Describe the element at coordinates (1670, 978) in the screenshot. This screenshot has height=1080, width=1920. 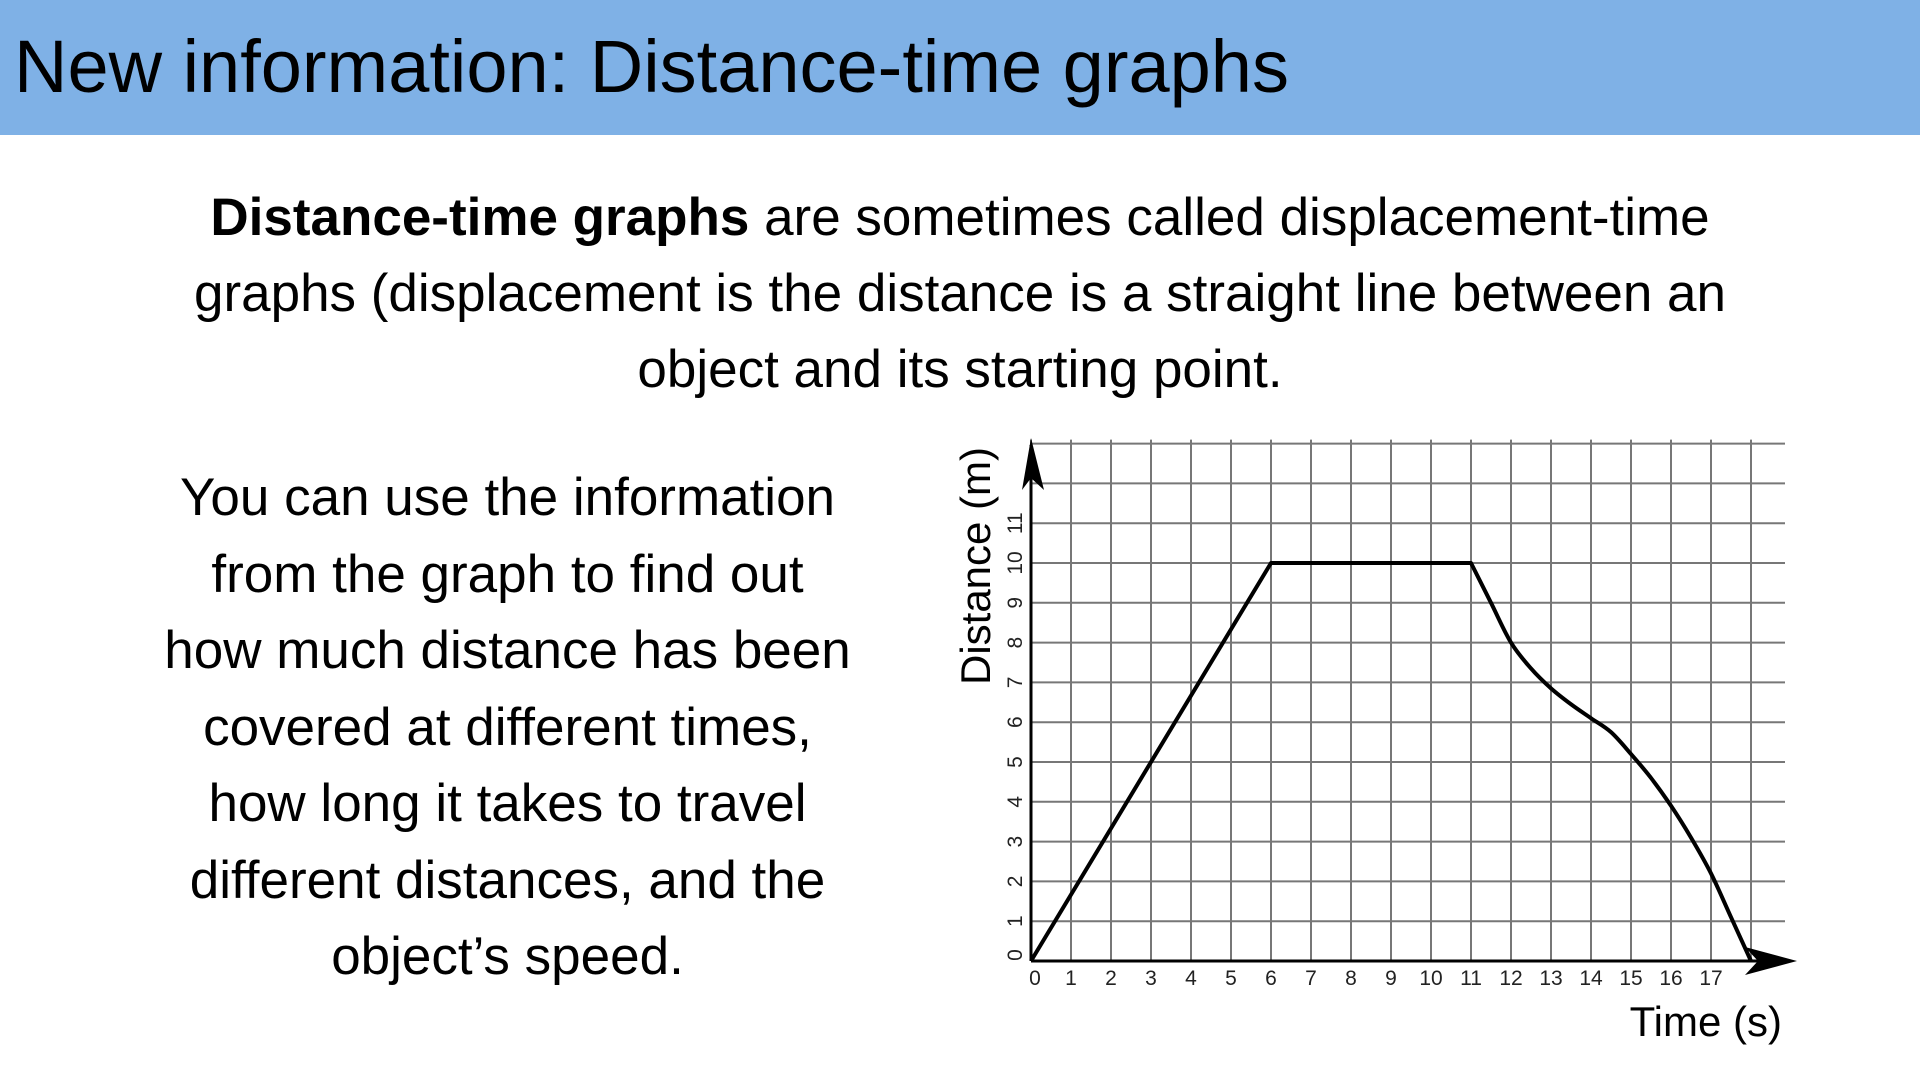
I see `x-tick-label: 16` at that location.